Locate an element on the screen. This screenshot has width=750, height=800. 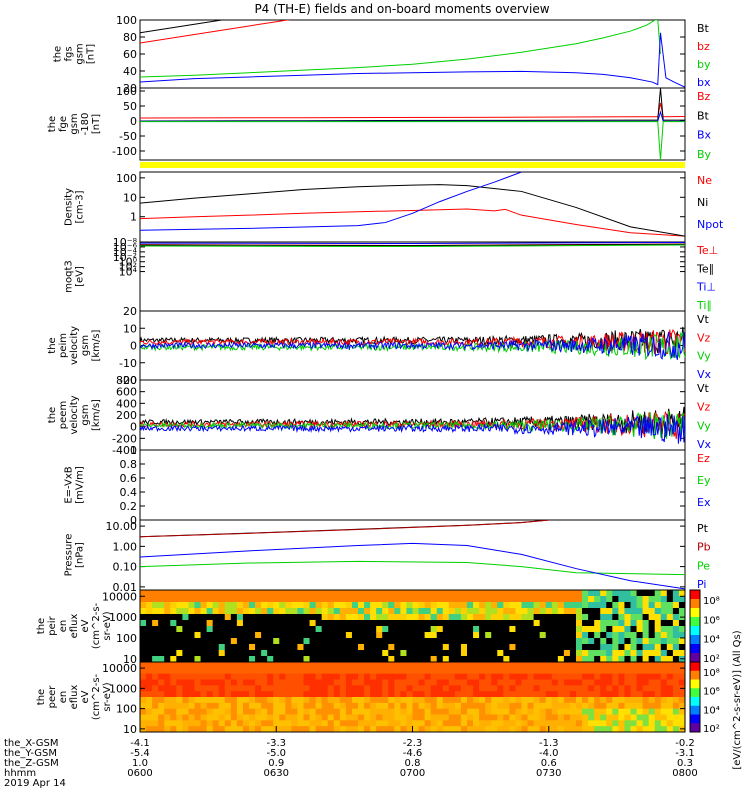
y-tick-label: -50 is located at coordinates (128, 136).